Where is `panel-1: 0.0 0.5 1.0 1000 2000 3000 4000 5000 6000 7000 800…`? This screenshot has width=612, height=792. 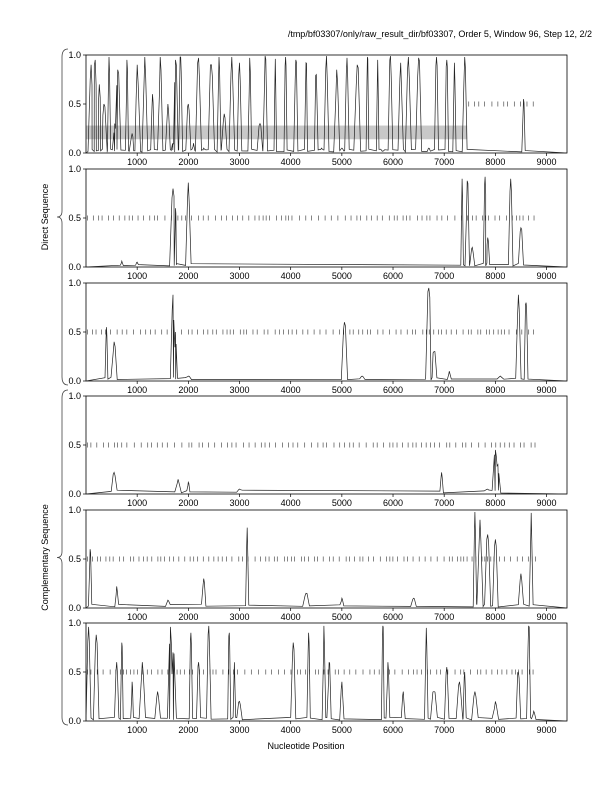
panel-1: 0.0 0.5 1.0 1000 2000 3000 4000 5000 6000 7000 800… is located at coordinates (318, 108).